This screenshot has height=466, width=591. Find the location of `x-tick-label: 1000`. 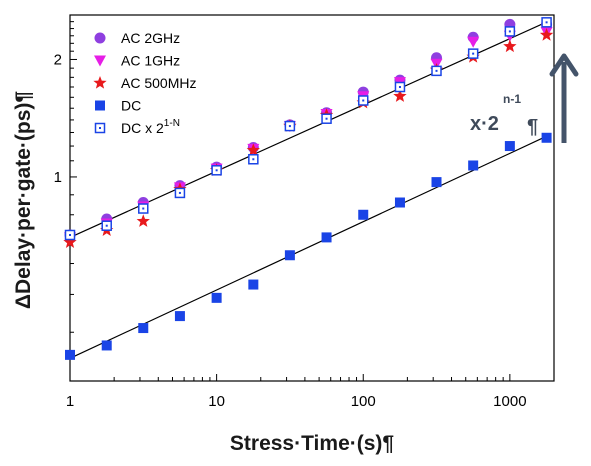

x-tick-label: 1000 is located at coordinates (509, 401).